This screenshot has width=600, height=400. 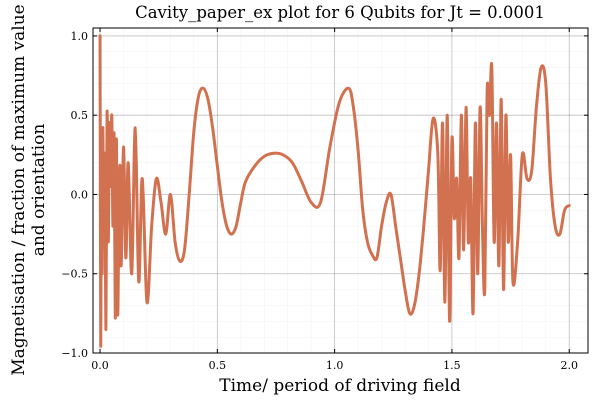 I want to click on x-tick-label: 0.5, so click(x=218, y=365).